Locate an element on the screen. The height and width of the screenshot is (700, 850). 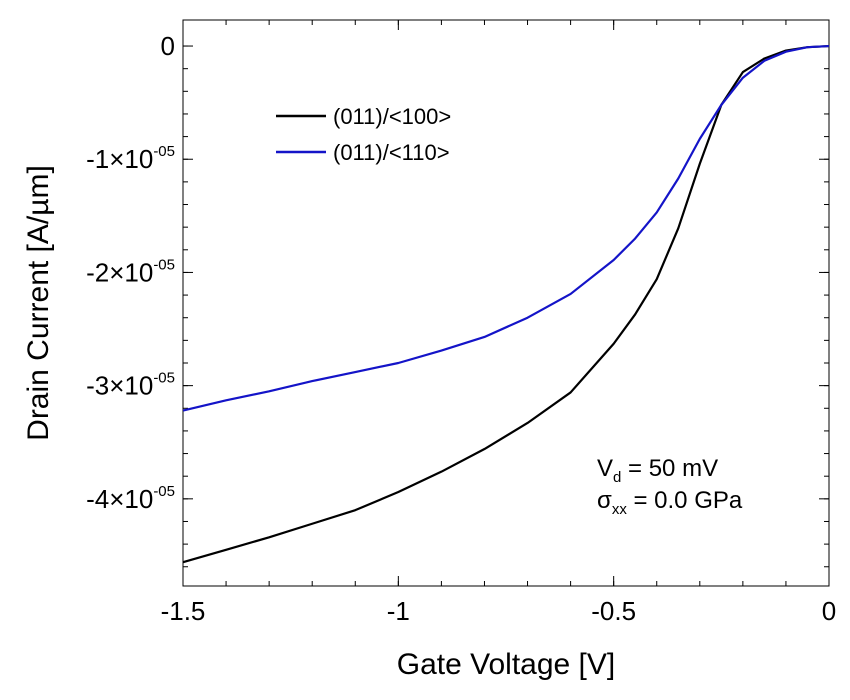
y-axis-title: Drain Current [A/µm] is located at coordinates (38, 303).